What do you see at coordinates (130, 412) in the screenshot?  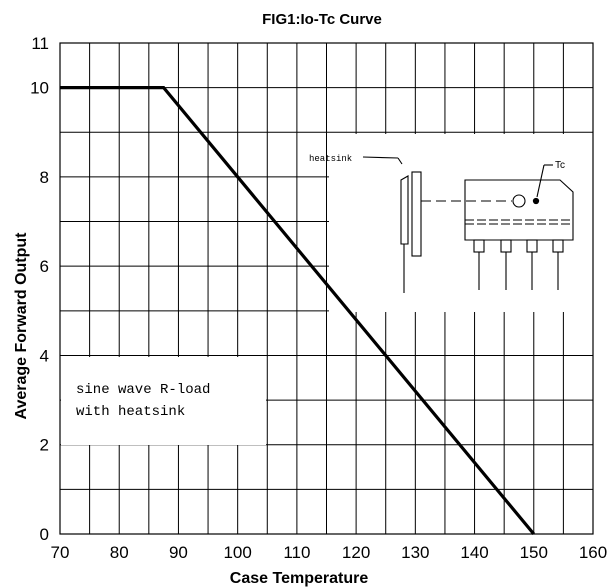 I see `condition-text-line2: with heatsink` at bounding box center [130, 412].